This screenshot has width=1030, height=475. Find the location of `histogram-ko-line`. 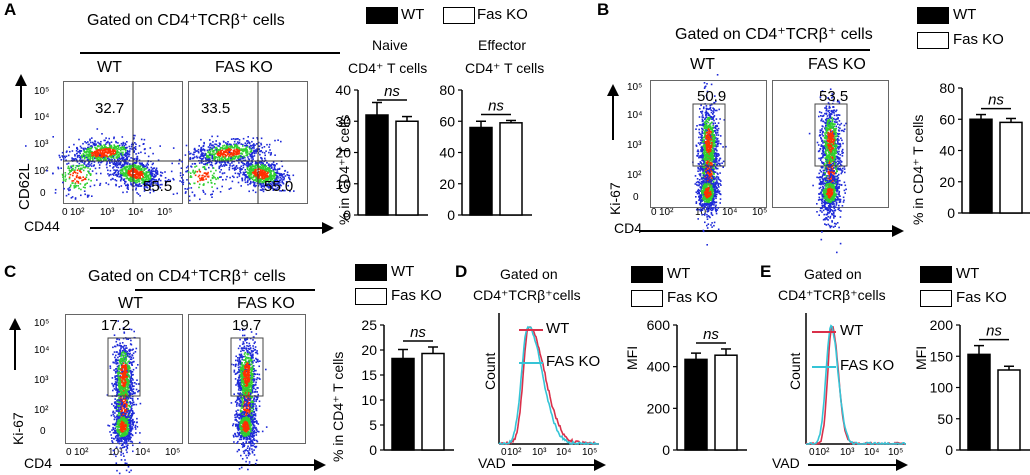

histogram-ko-line is located at coordinates (548, 385).